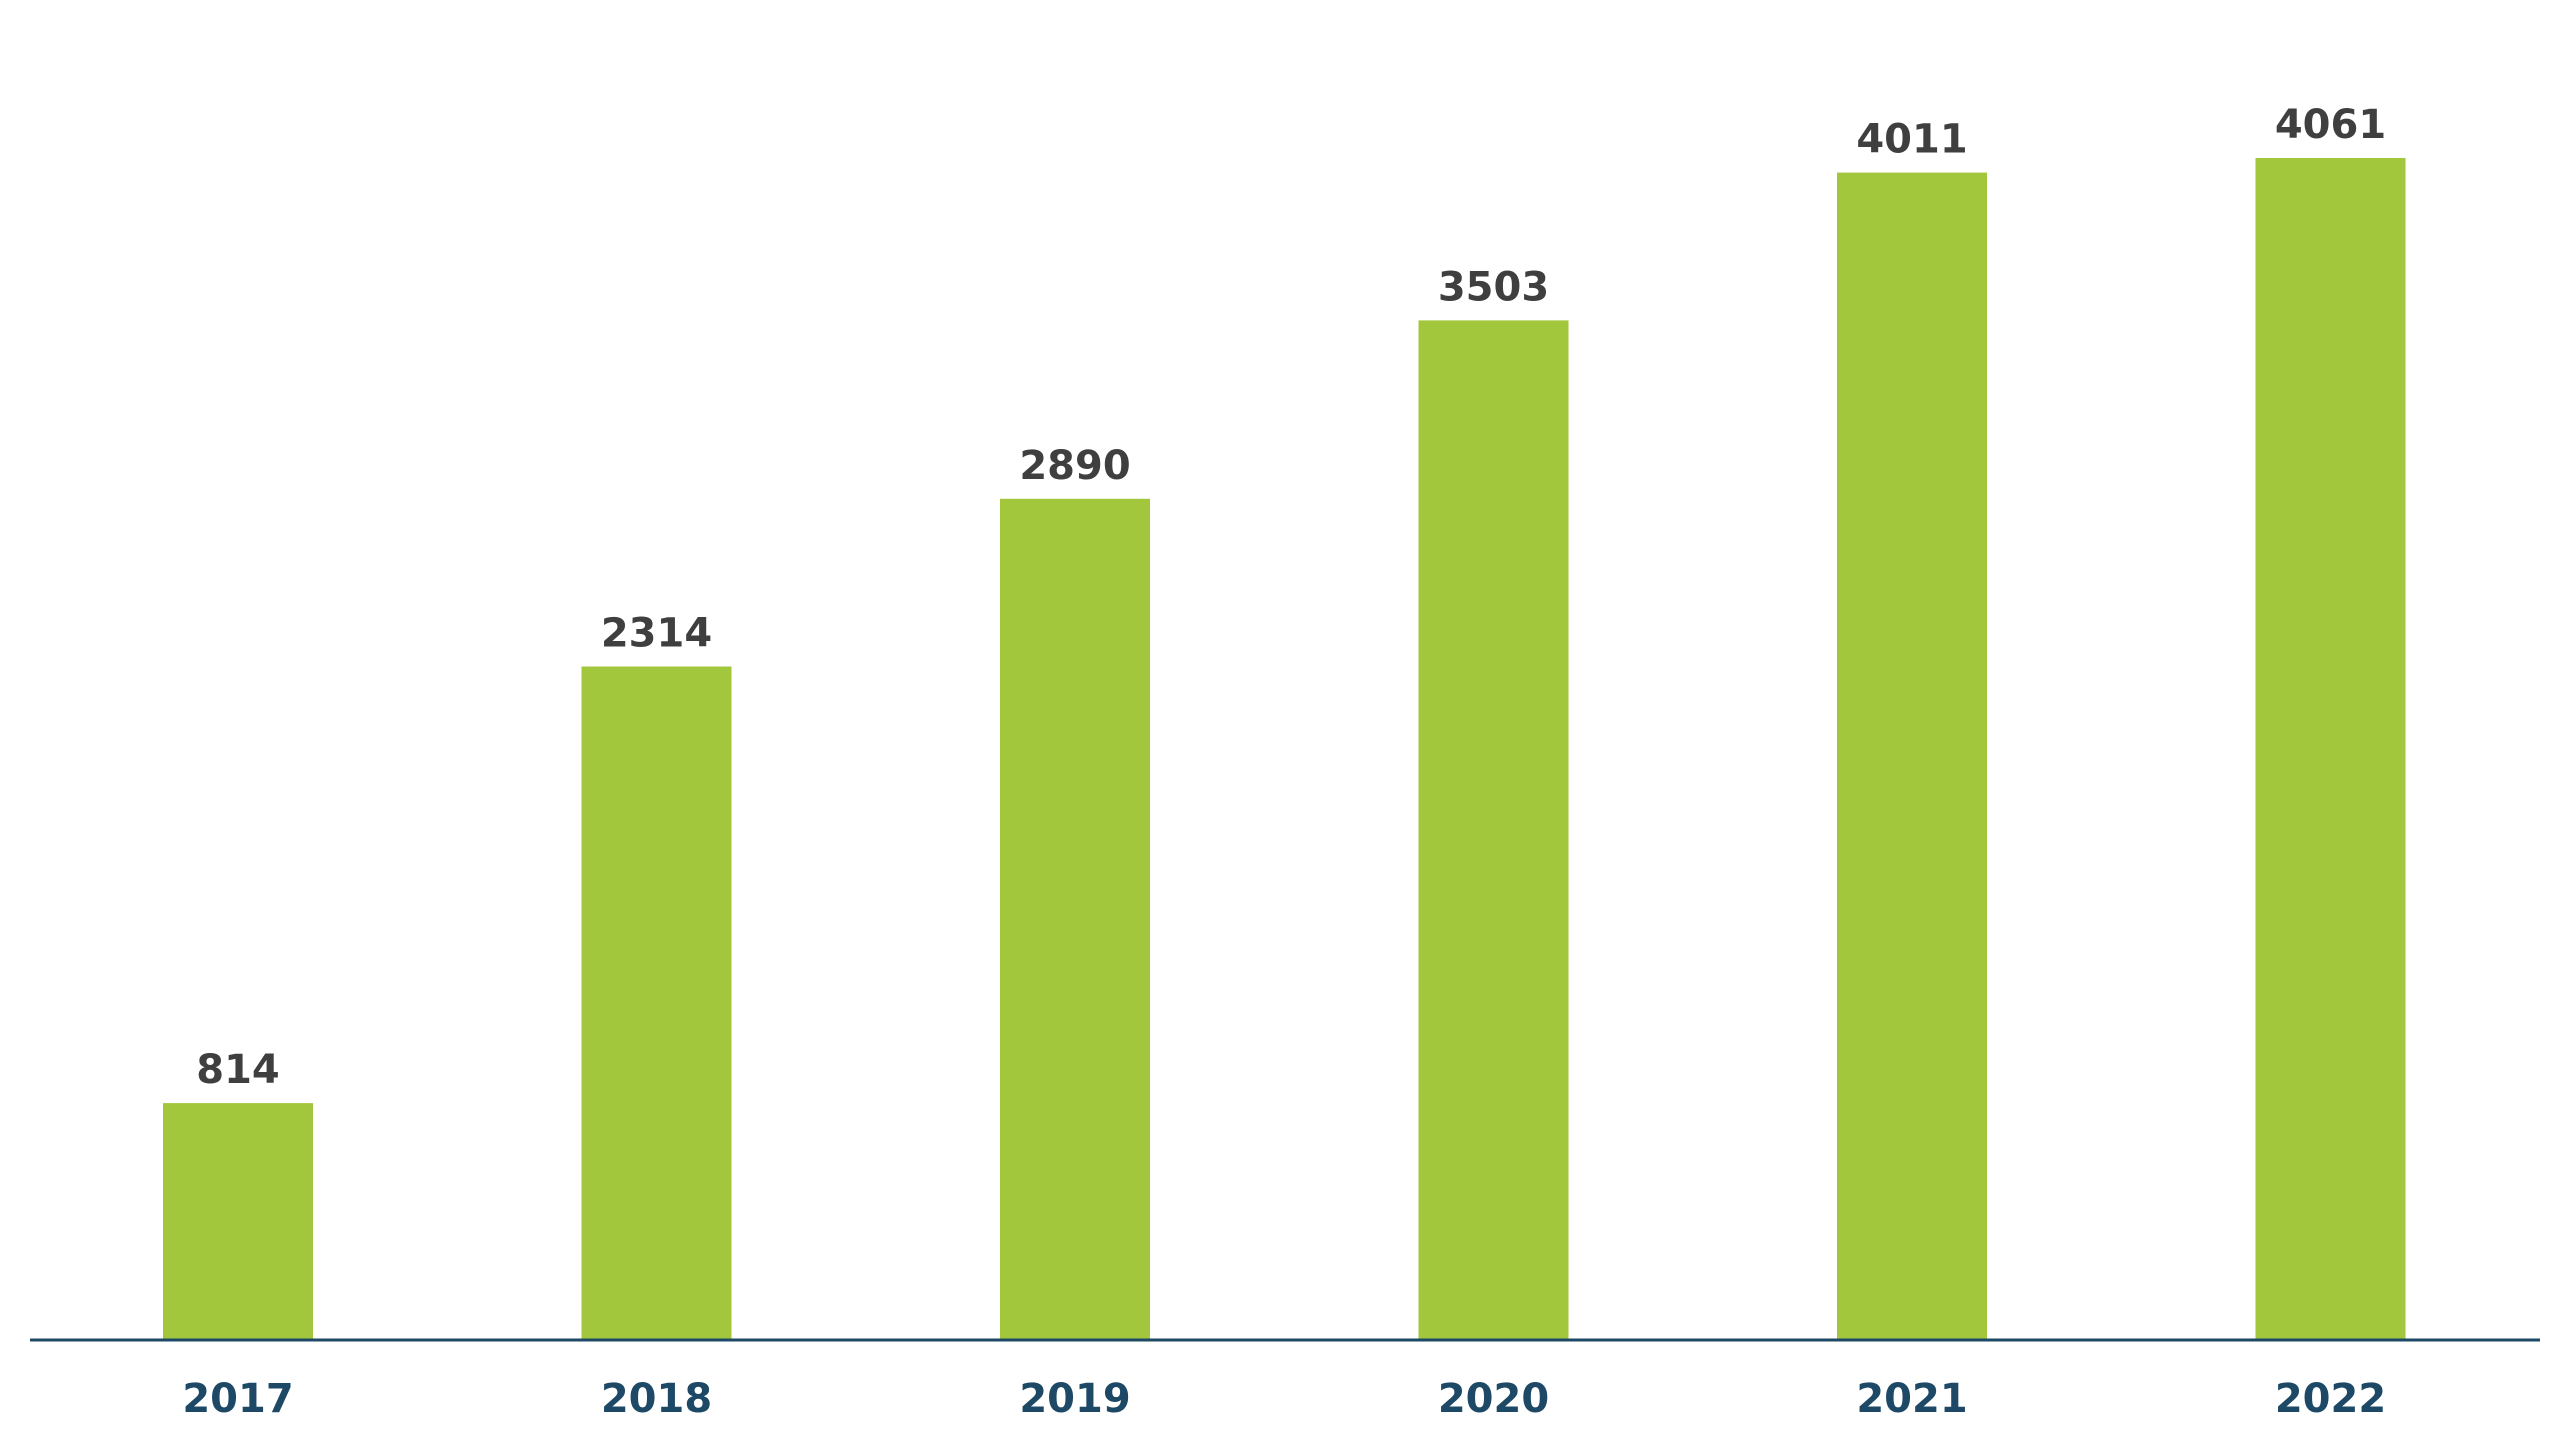  Describe the element at coordinates (1493, 1399) in the screenshot. I see `x-tick-label-2020: 2020` at that location.